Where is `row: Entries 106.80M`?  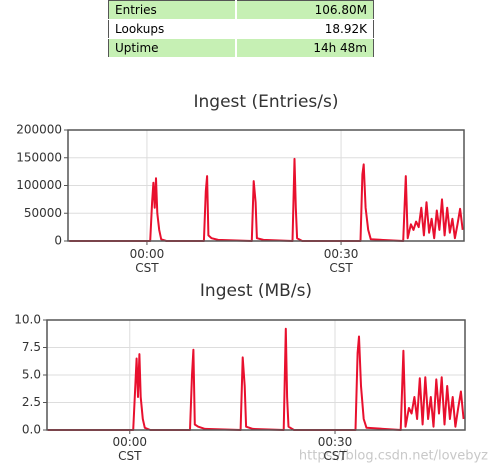 row: Entries 106.80M is located at coordinates (241, 10).